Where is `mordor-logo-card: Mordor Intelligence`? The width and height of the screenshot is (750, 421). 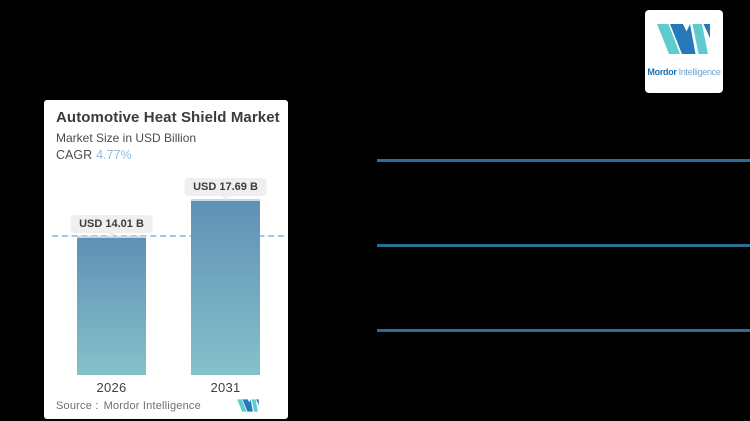
mordor-logo-card: Mordor Intelligence is located at coordinates (684, 51).